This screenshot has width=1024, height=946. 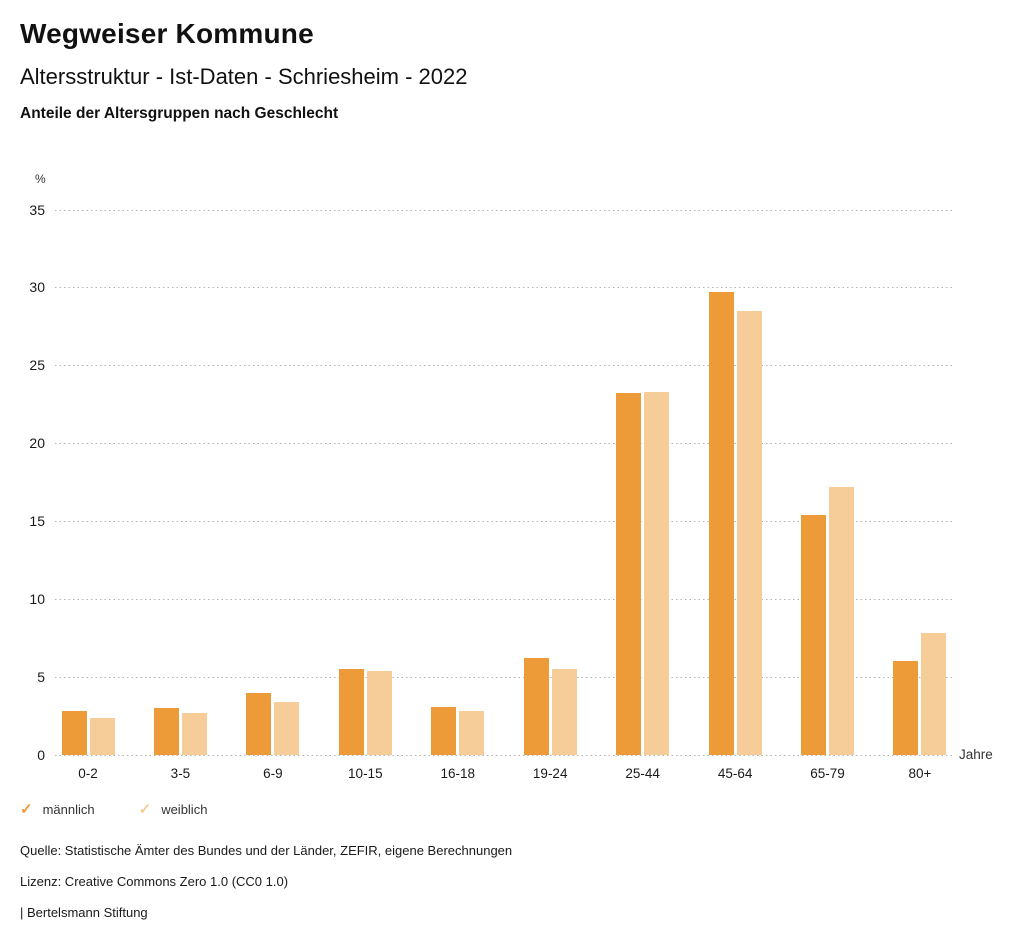 What do you see at coordinates (41, 677) in the screenshot?
I see `y-tick-5: 5` at bounding box center [41, 677].